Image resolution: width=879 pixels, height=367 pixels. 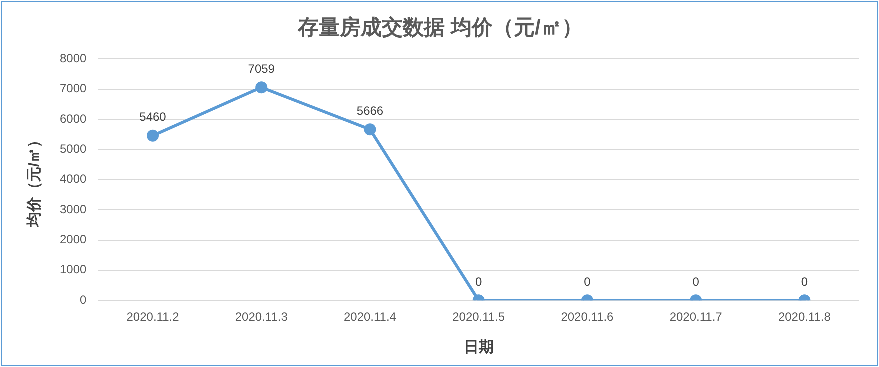 I want to click on x-tick-label: 2020.11.2, so click(x=153, y=317).